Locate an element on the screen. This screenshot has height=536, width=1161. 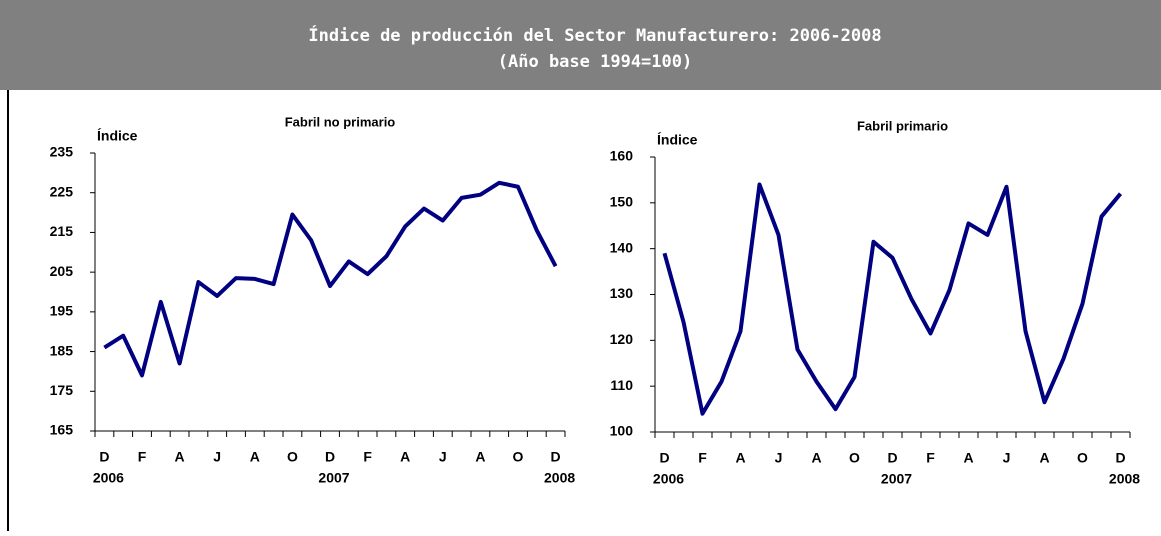
y-tick-label: 150 is located at coordinates (622, 202).